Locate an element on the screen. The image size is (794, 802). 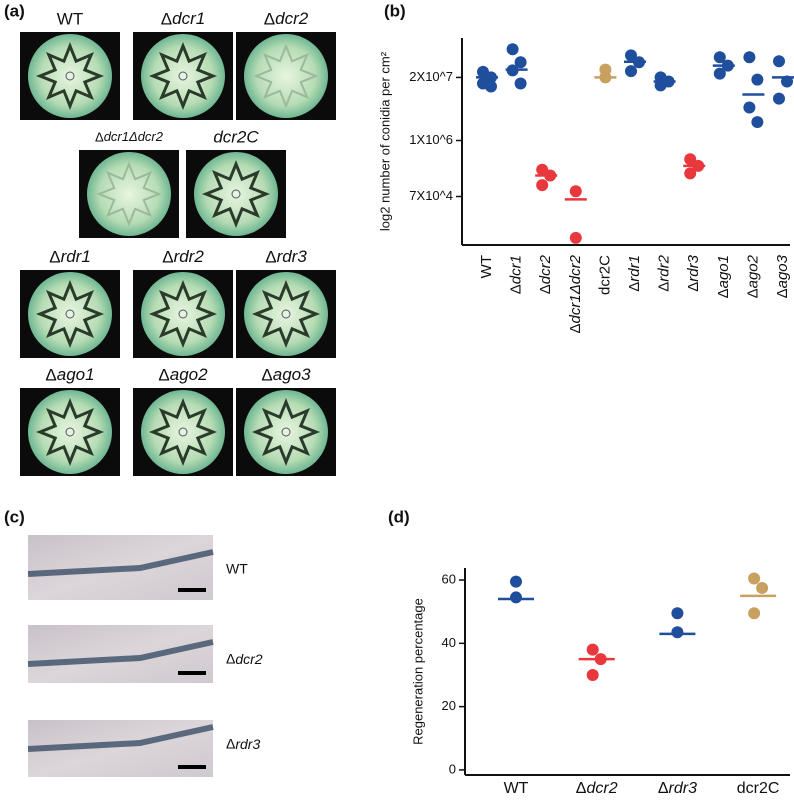
micrograph-label: WT is located at coordinates (237, 569).